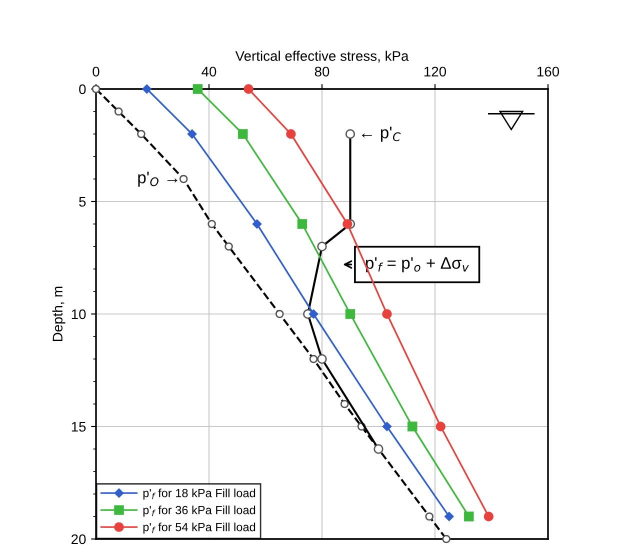  Describe the element at coordinates (158, 179) in the screenshot. I see `annotation: p'$_{O}$ →` at that location.